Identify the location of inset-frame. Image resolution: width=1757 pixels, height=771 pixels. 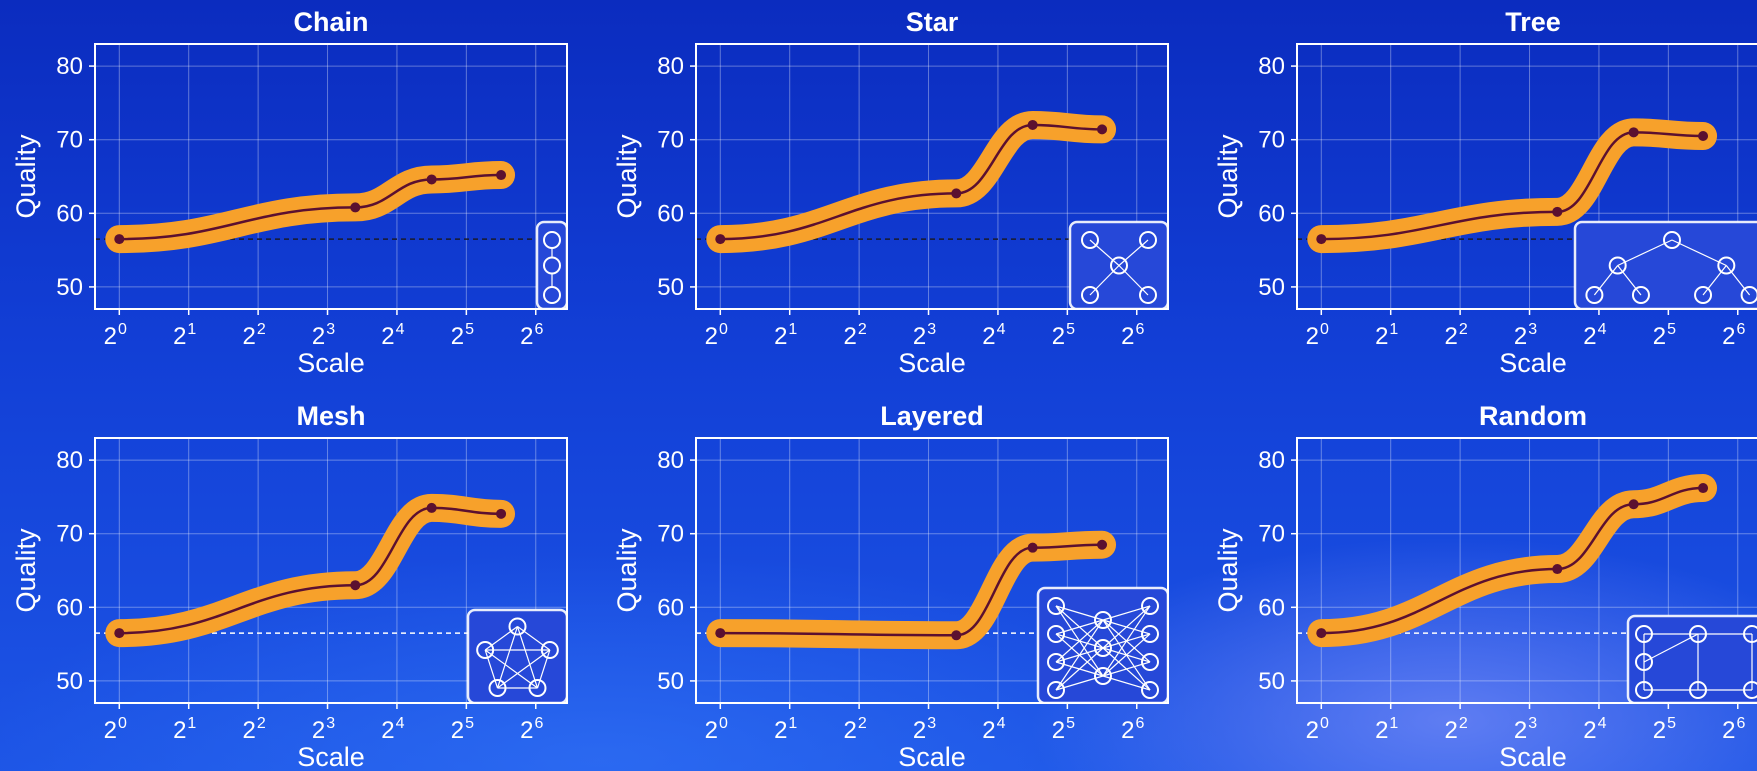
(1691, 658).